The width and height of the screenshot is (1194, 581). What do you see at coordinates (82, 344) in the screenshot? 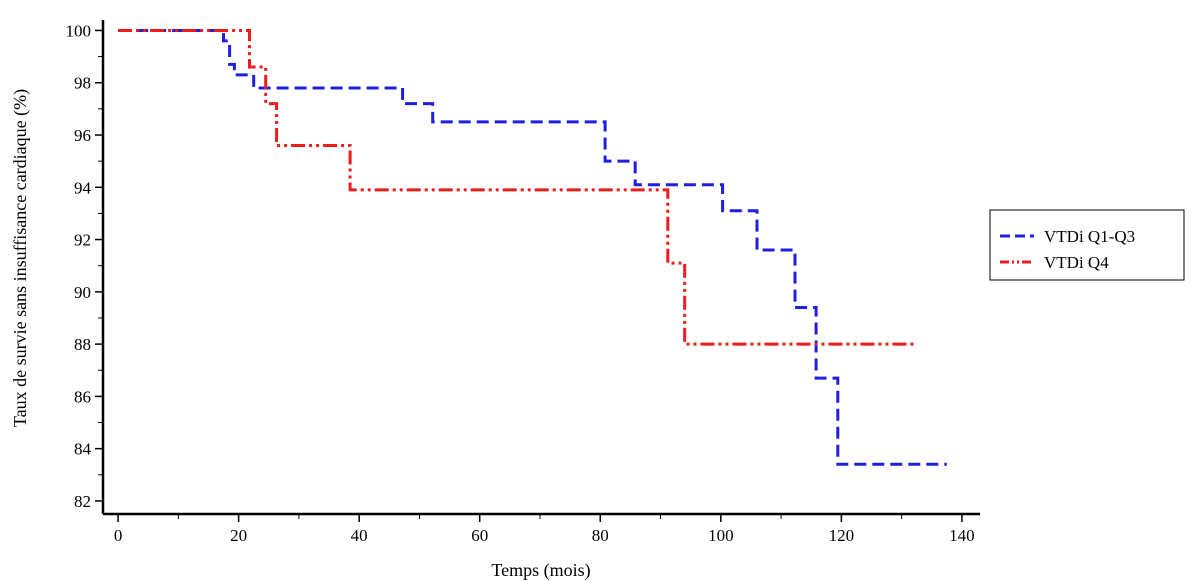
I see `y-tick-label: 88` at bounding box center [82, 344].